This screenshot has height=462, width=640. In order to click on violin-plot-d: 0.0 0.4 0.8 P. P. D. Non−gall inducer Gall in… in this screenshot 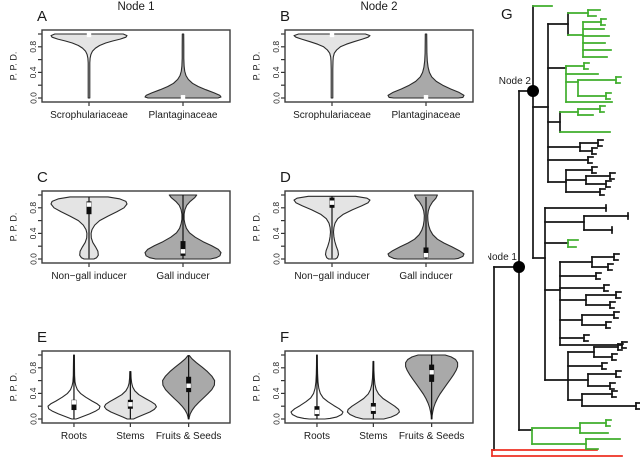, I will do `click(362, 236)`.